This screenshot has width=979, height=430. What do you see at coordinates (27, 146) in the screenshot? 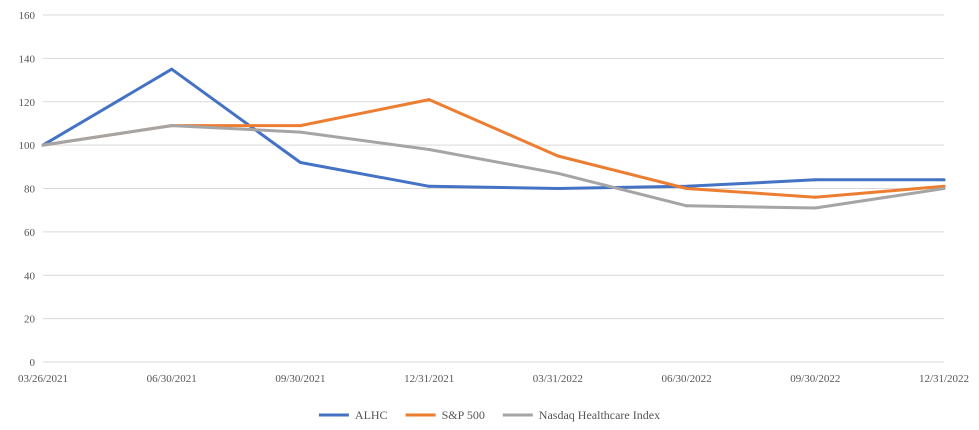
I see `y-tick-label: 100` at bounding box center [27, 146].